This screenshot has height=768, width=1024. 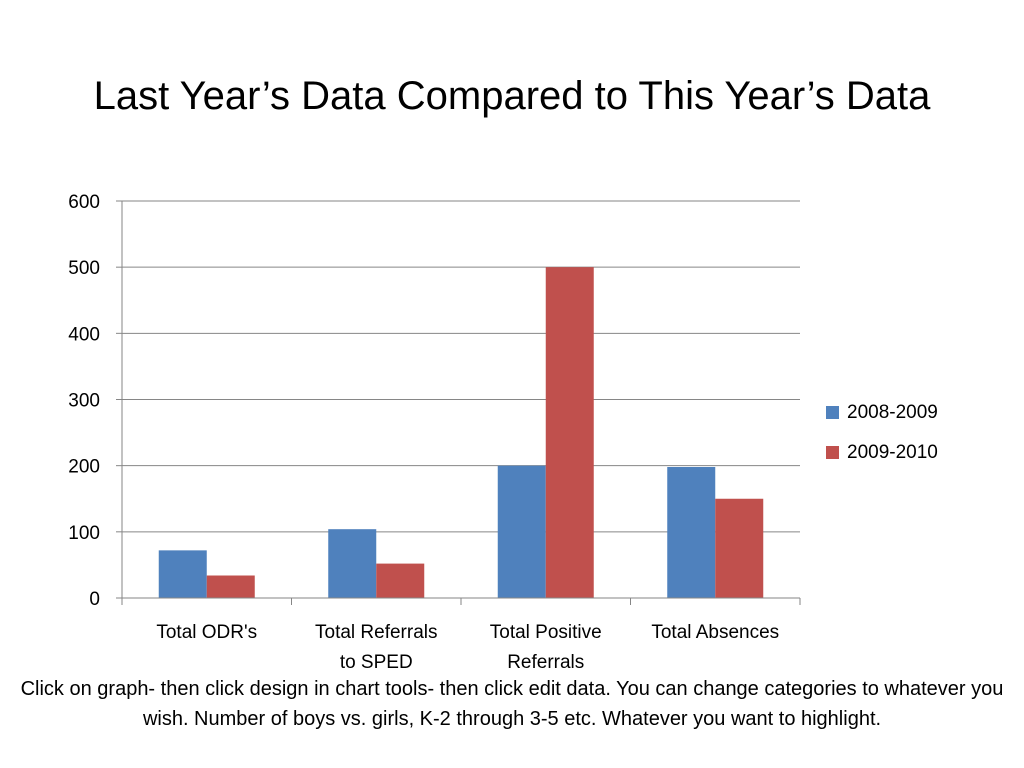 I want to click on x-tick-label: Total ODR's, so click(x=206, y=632).